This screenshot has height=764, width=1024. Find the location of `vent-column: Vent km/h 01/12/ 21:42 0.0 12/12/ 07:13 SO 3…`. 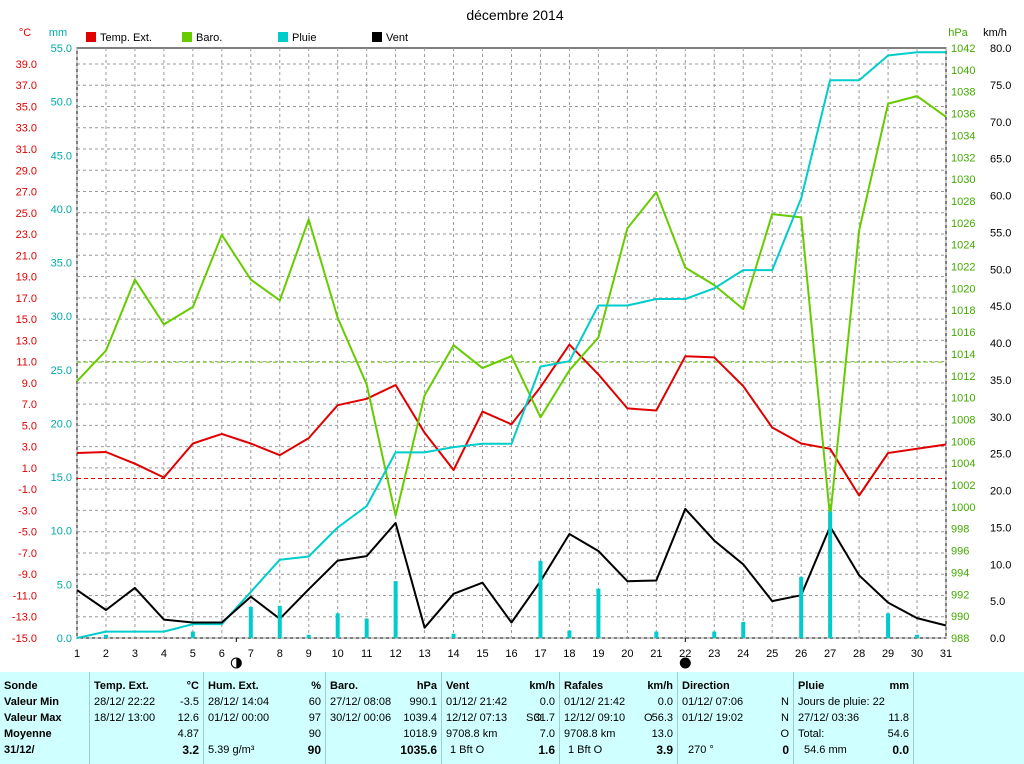

vent-column: Vent km/h 01/12/ 21:42 0.0 12/12/ 07:13 SO 3… is located at coordinates (501, 718).